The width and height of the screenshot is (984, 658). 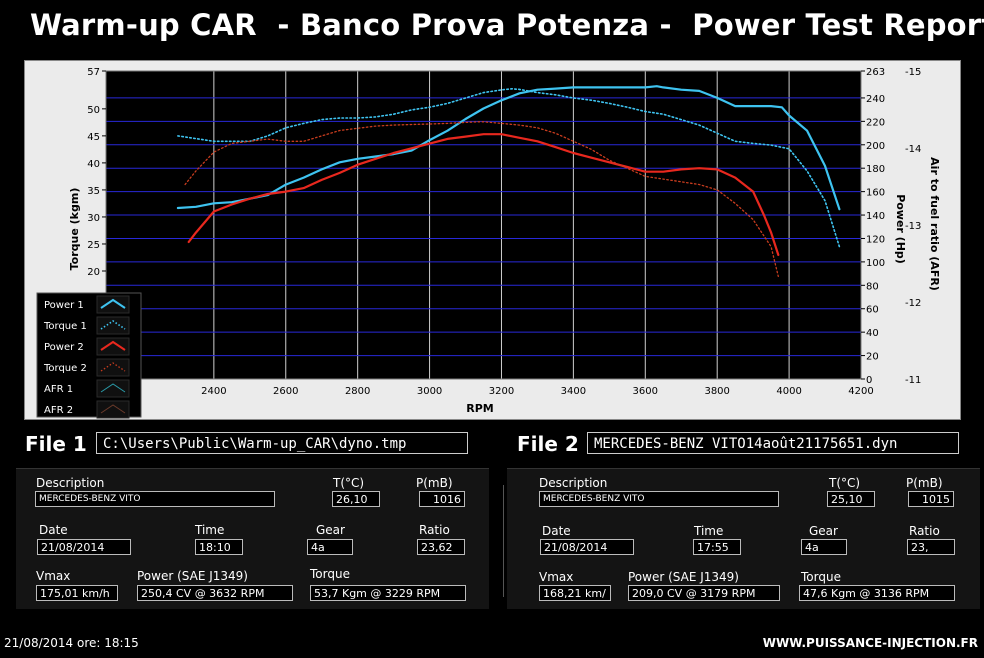 I want to click on y-axis-label-power: Power (Hp), so click(x=900, y=229).